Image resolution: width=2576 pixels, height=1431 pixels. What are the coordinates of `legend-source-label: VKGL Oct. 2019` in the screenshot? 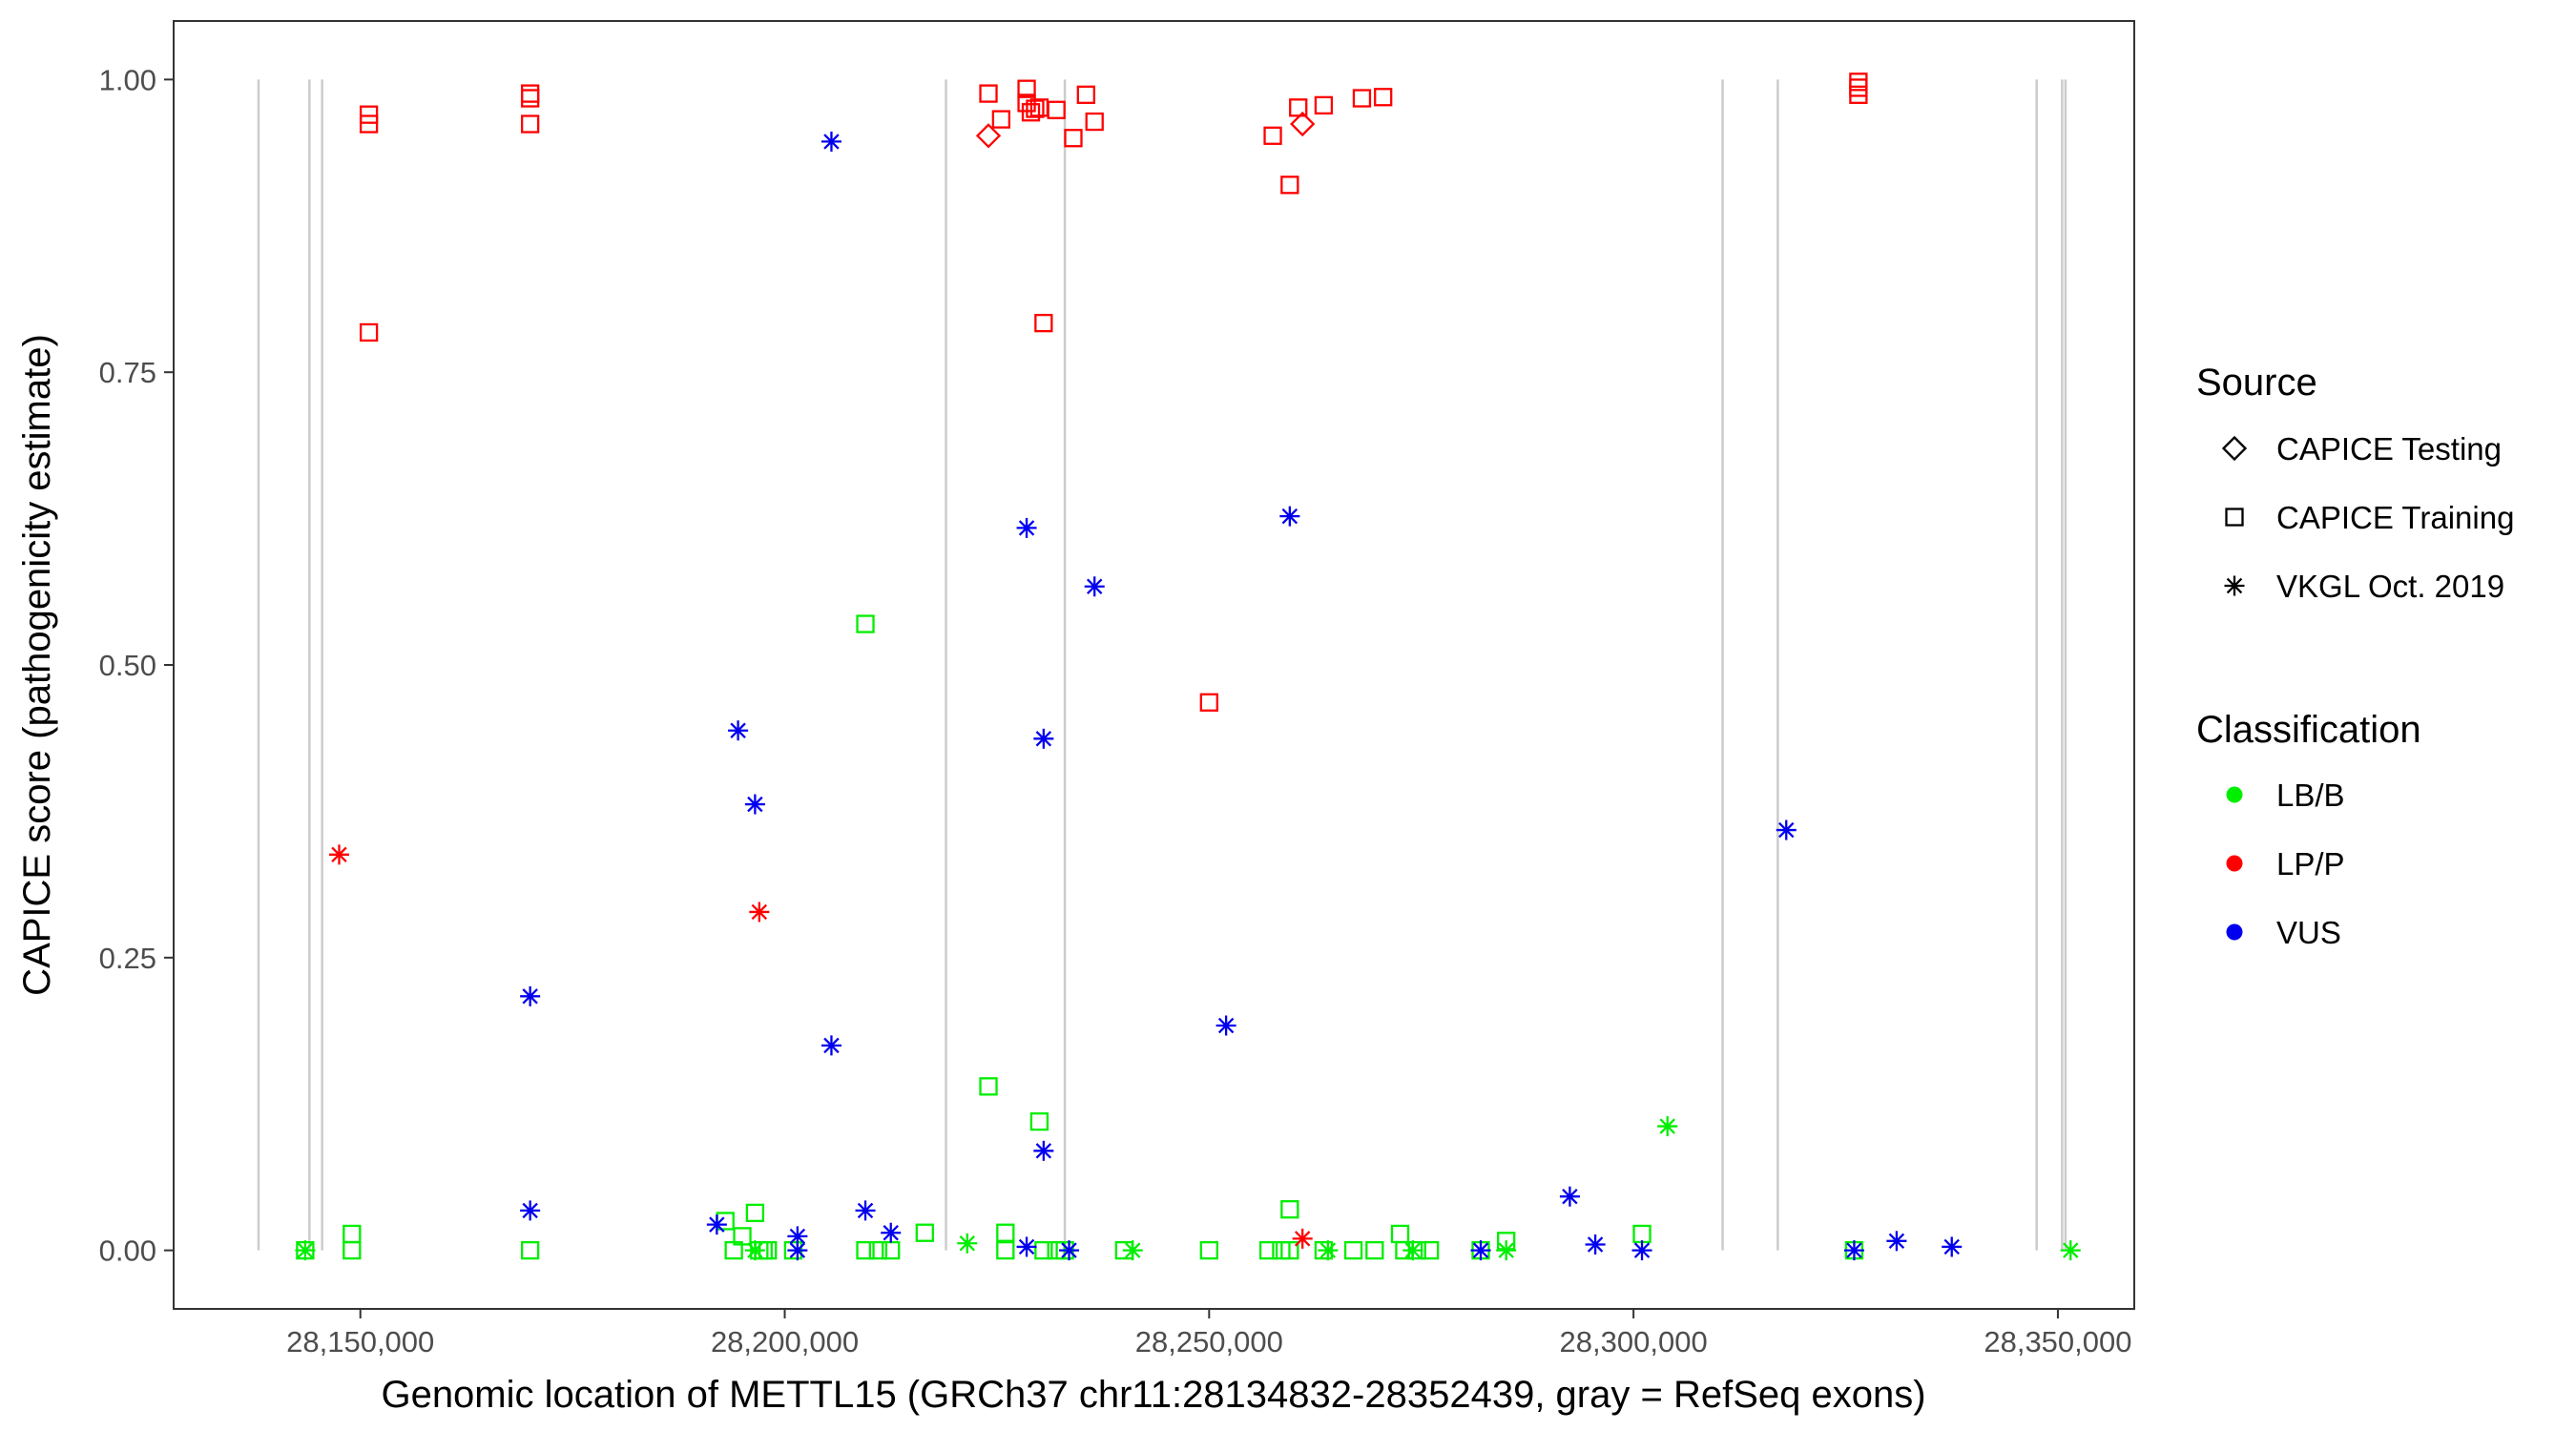 It's located at (2390, 586).